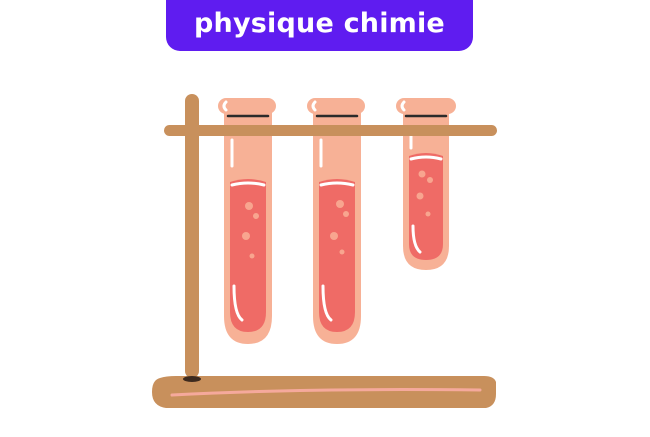 The height and width of the screenshot is (437, 650). I want to click on title-banner: physique chimie, so click(319, 25).